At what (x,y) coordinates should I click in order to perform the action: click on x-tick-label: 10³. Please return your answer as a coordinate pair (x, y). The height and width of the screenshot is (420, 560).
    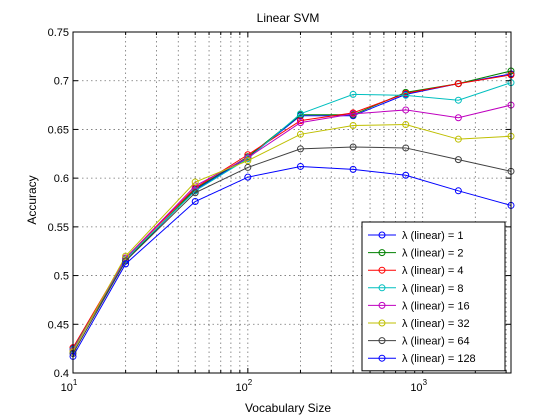
    Looking at the image, I should click on (418, 386).